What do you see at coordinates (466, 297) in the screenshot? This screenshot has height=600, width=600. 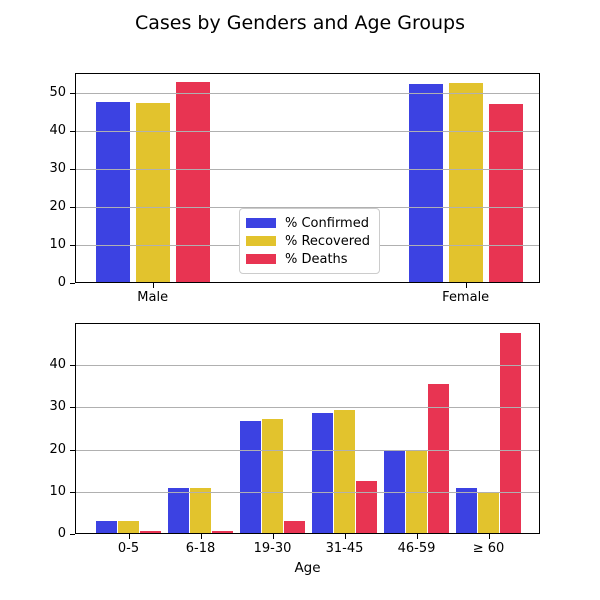 I see `x-tick-label: Female` at bounding box center [466, 297].